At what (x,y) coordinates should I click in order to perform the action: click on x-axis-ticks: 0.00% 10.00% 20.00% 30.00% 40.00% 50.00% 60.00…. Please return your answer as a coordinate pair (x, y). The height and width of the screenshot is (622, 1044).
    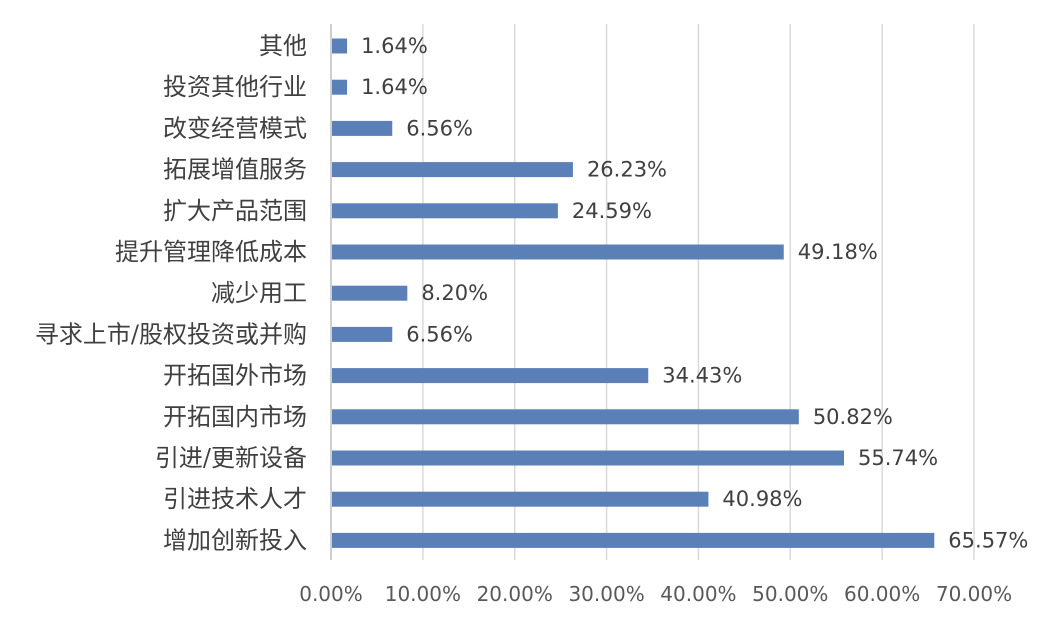
    Looking at the image, I should click on (655, 594).